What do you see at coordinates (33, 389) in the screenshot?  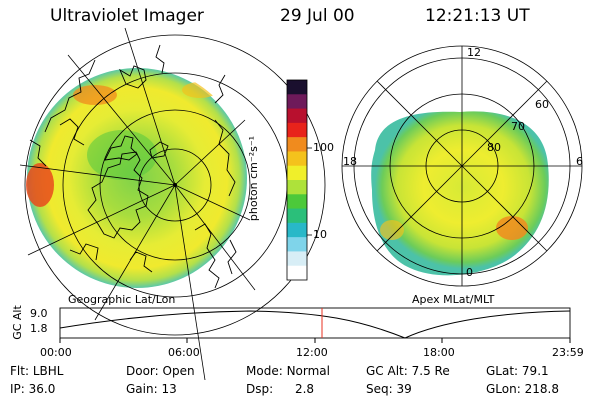 I see `info-ip: IP: 36.0` at bounding box center [33, 389].